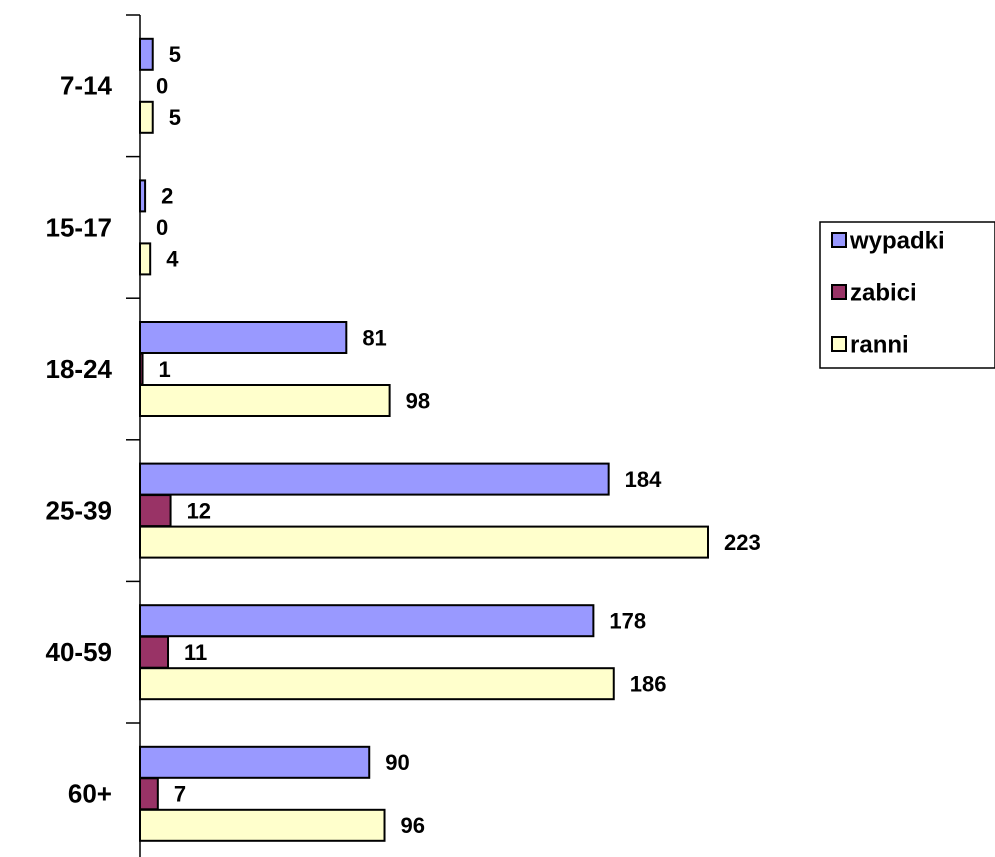 This screenshot has width=995, height=857. Describe the element at coordinates (374, 337) in the screenshot. I see `value-label: 81` at that location.